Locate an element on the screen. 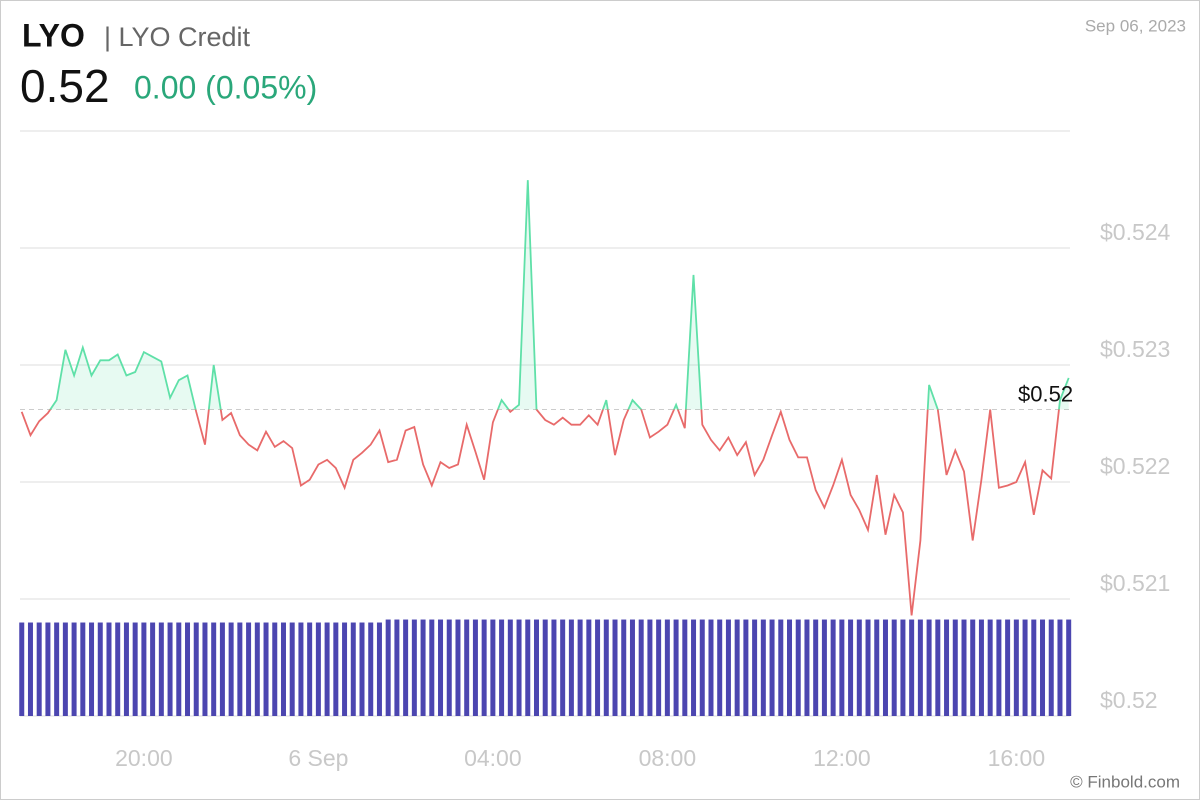 The width and height of the screenshot is (1200, 805). x-tick-label: 08:00 is located at coordinates (668, 758).